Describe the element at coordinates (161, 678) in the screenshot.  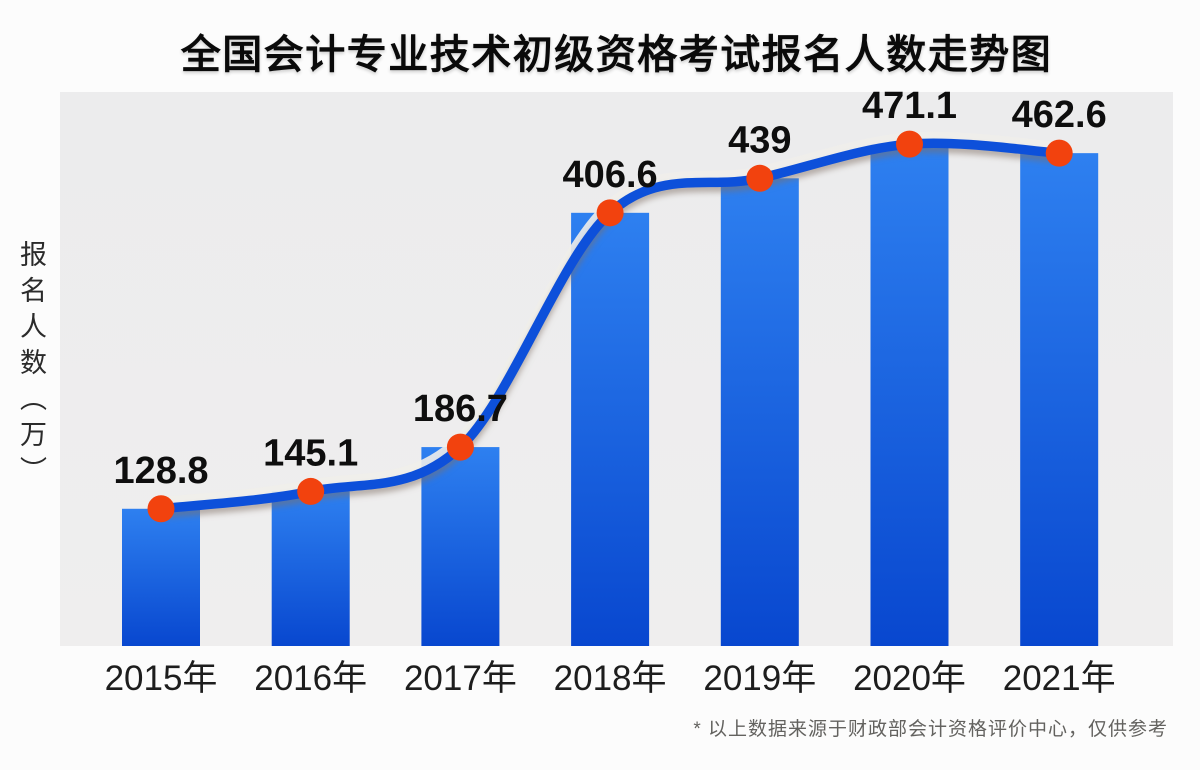
I see `x-axis-tick-label: 2015年` at that location.